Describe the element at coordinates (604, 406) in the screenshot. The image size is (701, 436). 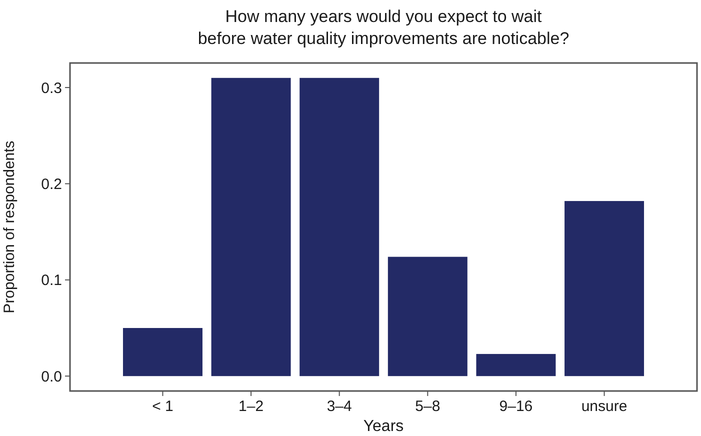
I see `x-tick-label: unsure` at that location.